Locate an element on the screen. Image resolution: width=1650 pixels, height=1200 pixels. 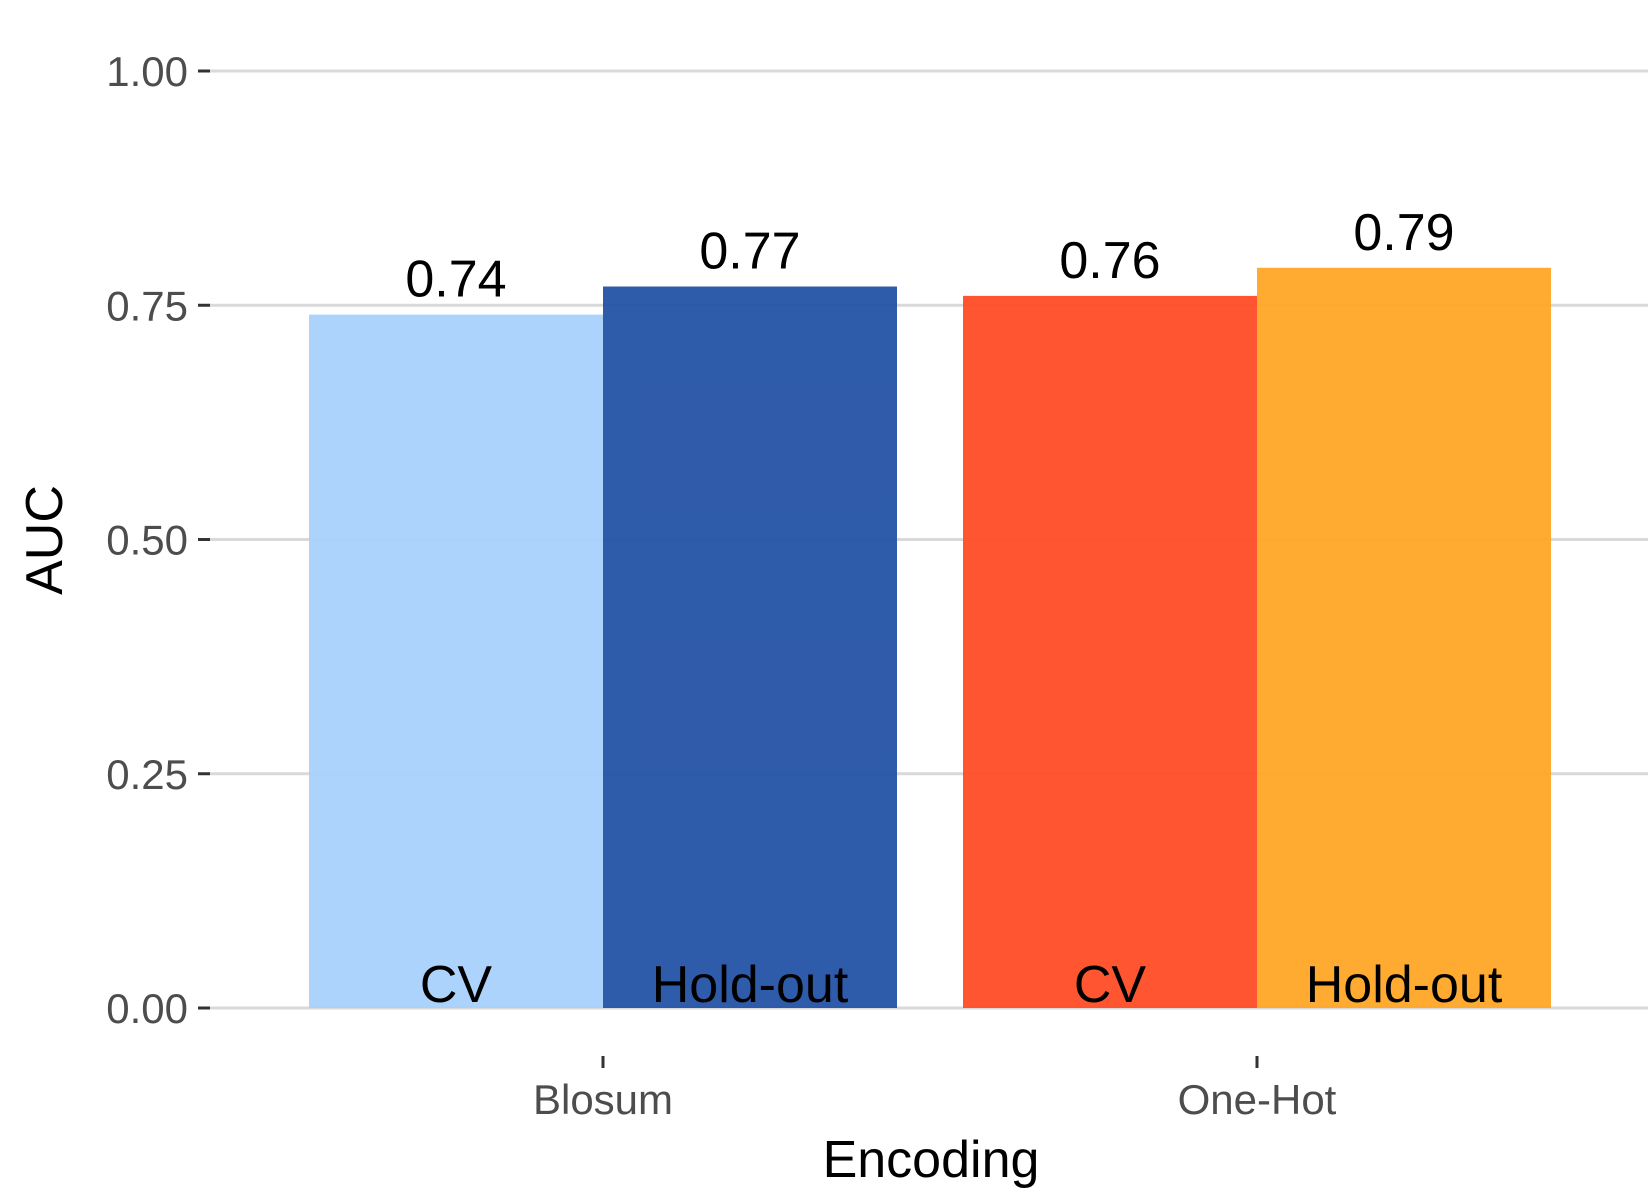
x-axis-title: Encoding is located at coordinates (931, 1160).